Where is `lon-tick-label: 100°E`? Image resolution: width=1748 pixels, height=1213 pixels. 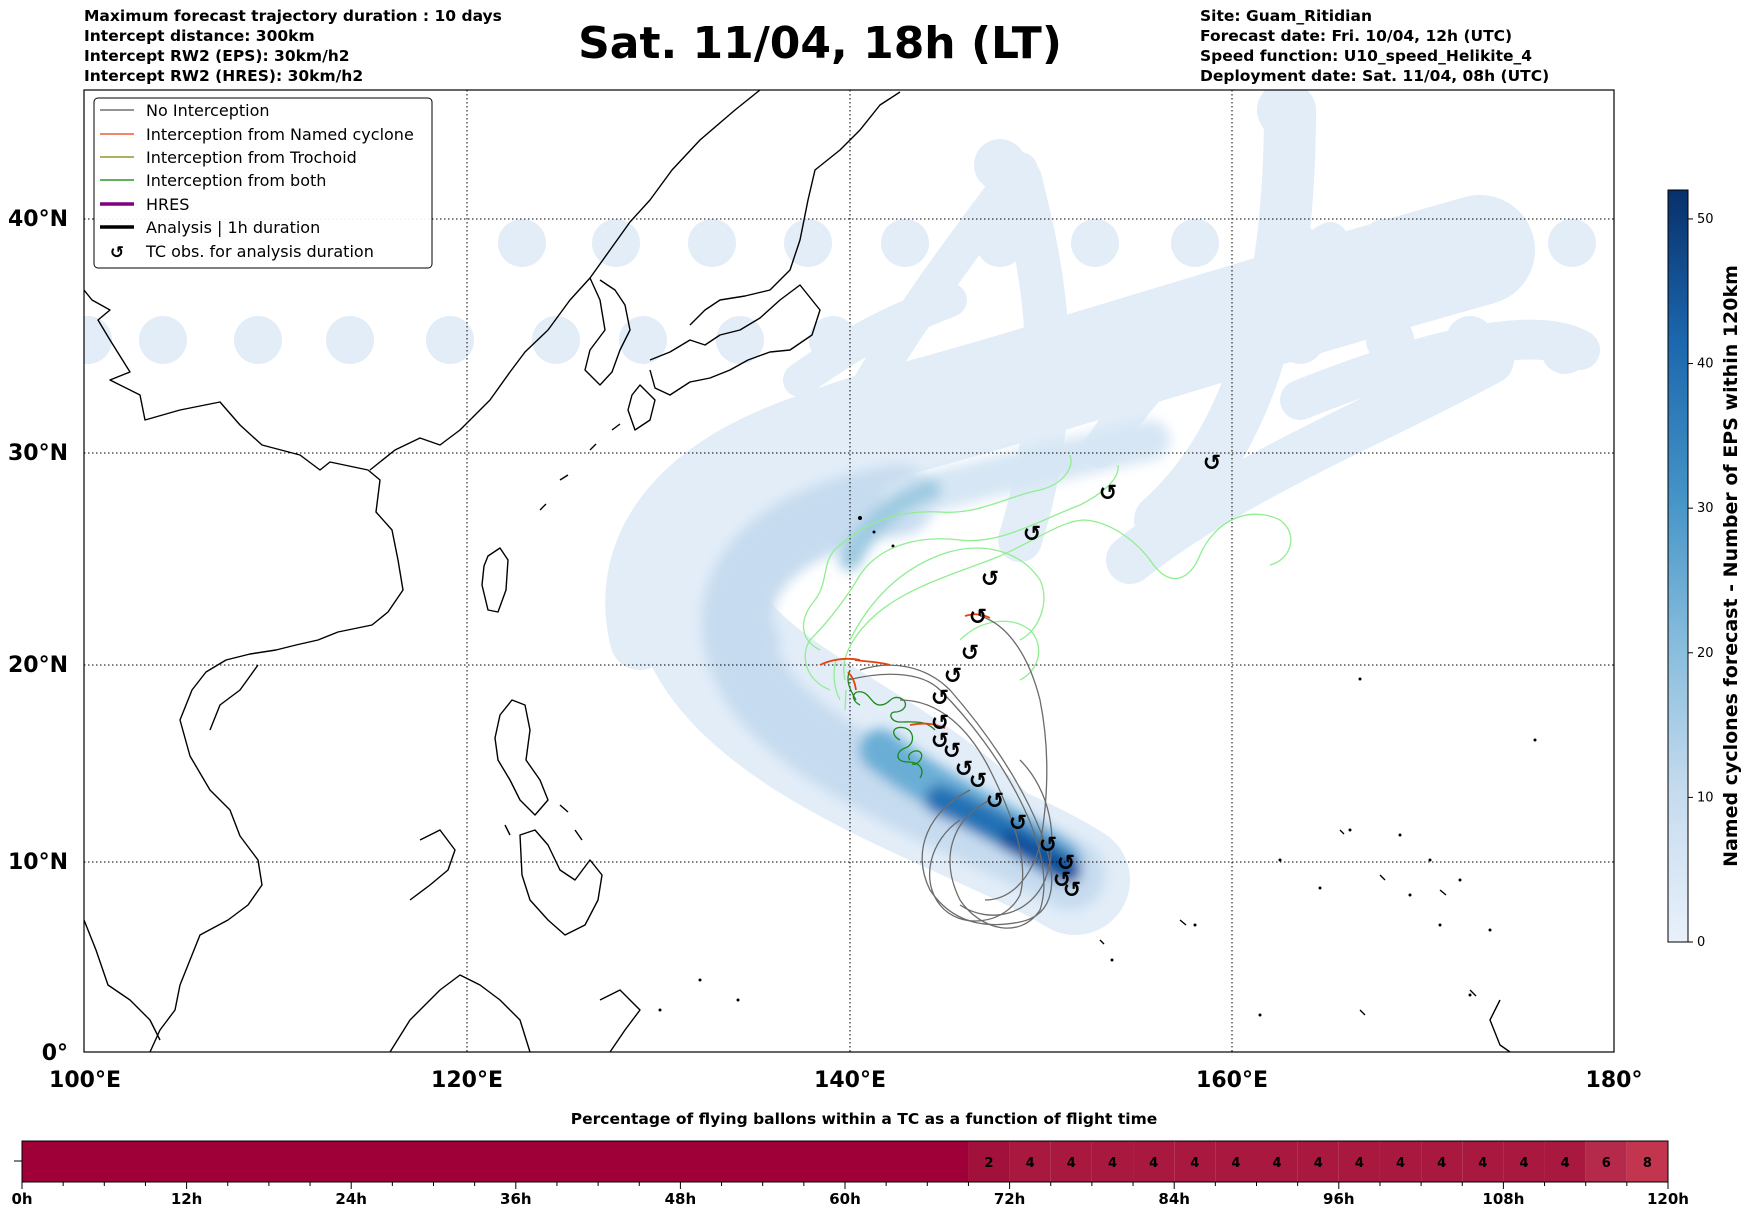
lon-tick-label: 100°E is located at coordinates (85, 1080).